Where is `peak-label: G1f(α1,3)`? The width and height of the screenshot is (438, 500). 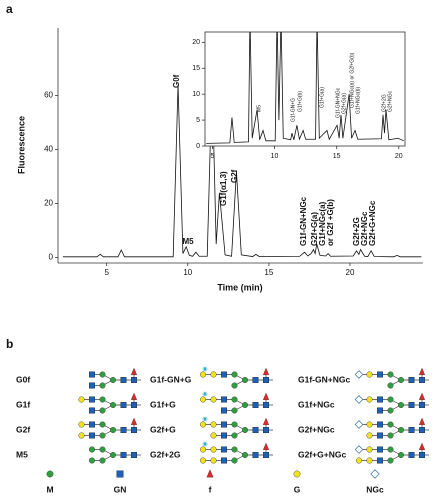 peak-label: G1f(α1,3) is located at coordinates (223, 188).